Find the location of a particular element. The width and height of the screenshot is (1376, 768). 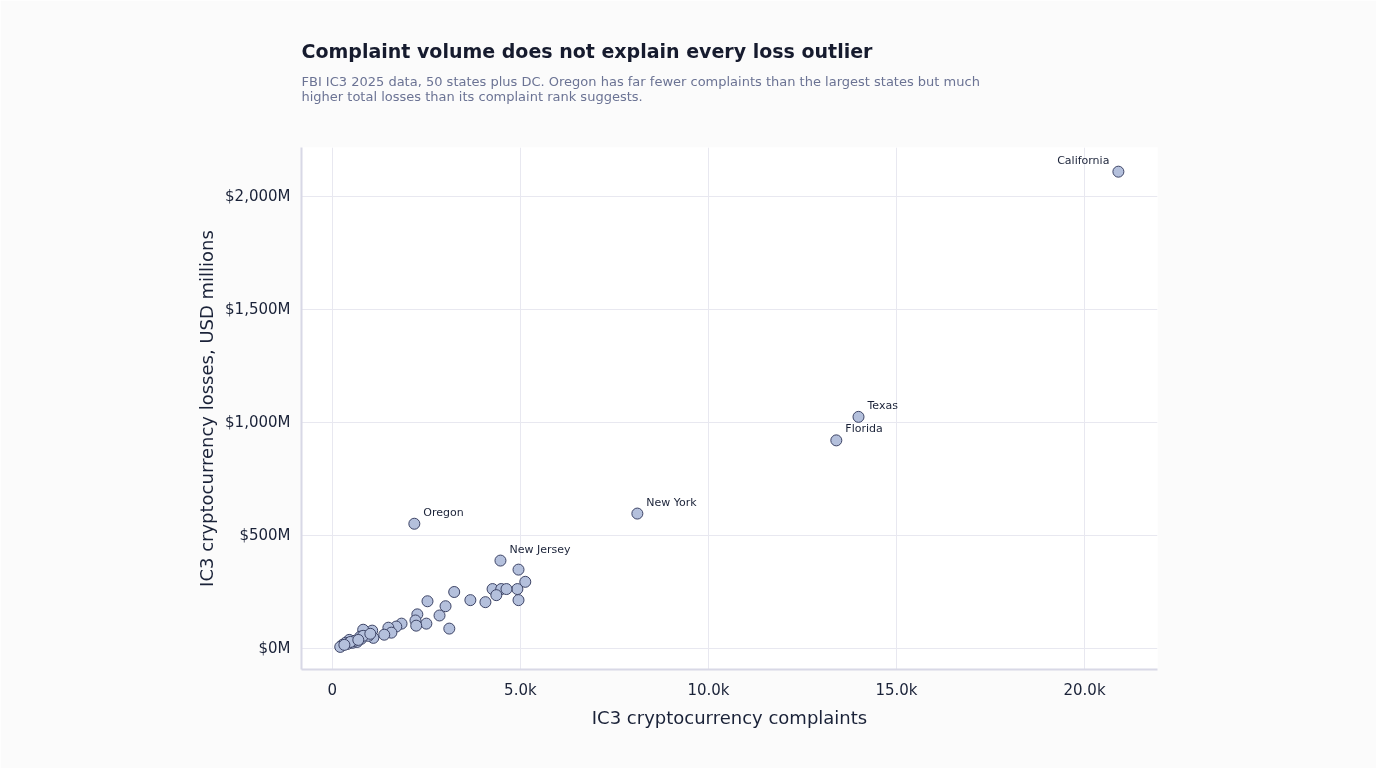

y-axis-title: IC3 cryptocurrency losses, USD millions is located at coordinates (207, 408).